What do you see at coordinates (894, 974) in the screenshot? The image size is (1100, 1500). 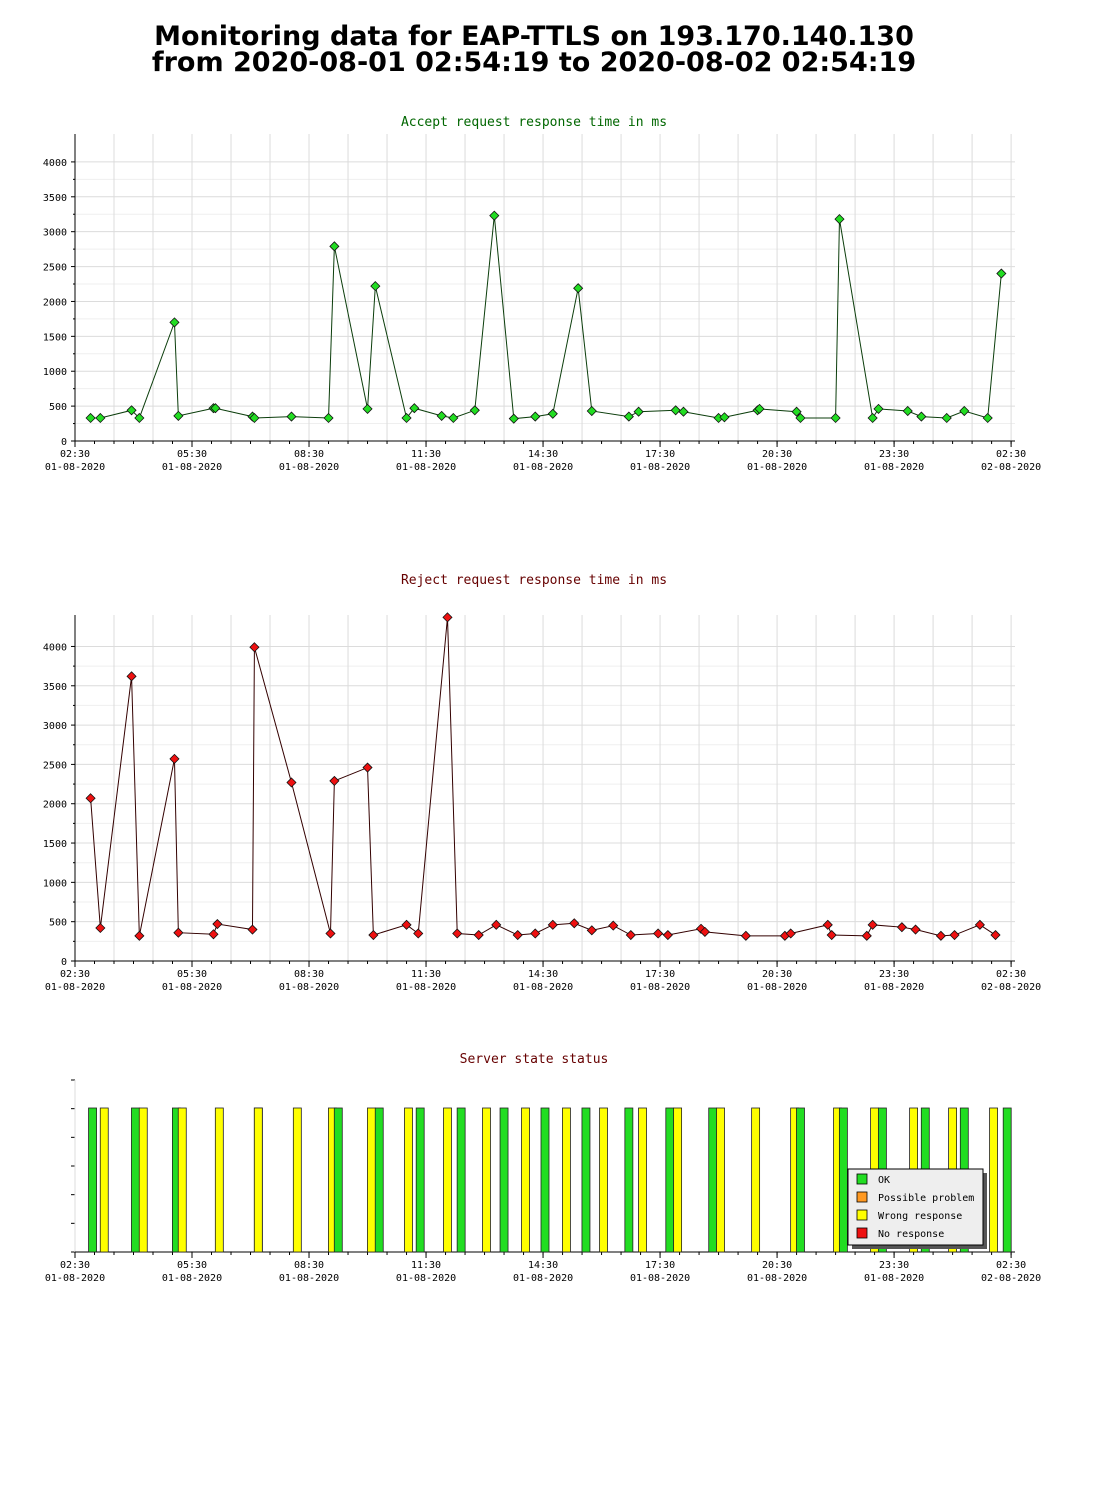 I see `reject-x-tick-label: 23:30` at bounding box center [894, 974].